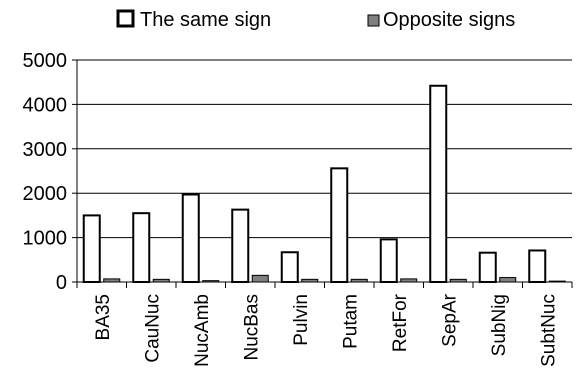 The height and width of the screenshot is (390, 576). What do you see at coordinates (350, 321) in the screenshot?
I see `x-tick-label: Putam` at bounding box center [350, 321].